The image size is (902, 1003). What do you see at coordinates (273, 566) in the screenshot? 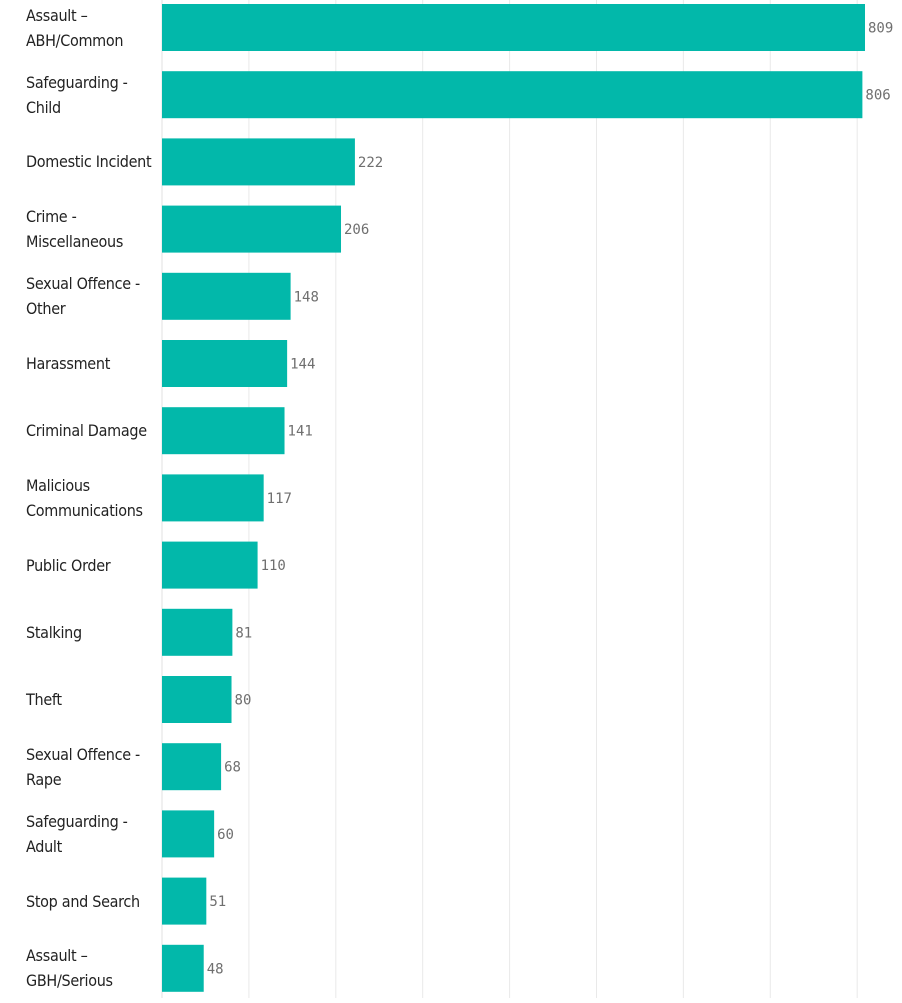
I see `bar-value-label: 110` at bounding box center [273, 566].